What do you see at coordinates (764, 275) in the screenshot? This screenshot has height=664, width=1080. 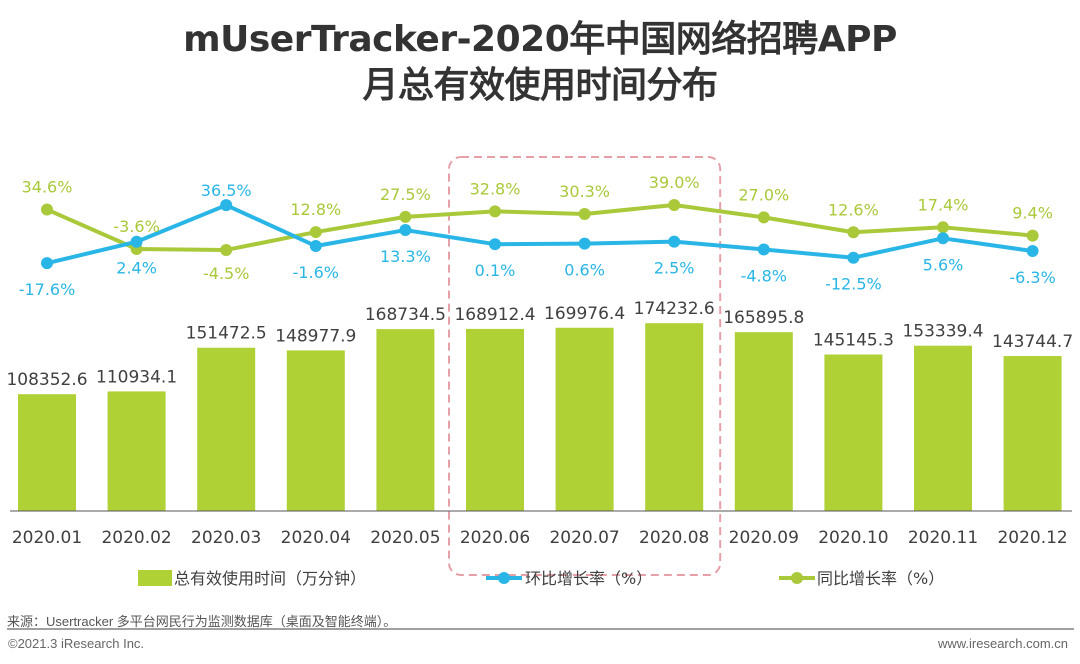 I see `mom-value-label: -4.8%` at bounding box center [764, 275].